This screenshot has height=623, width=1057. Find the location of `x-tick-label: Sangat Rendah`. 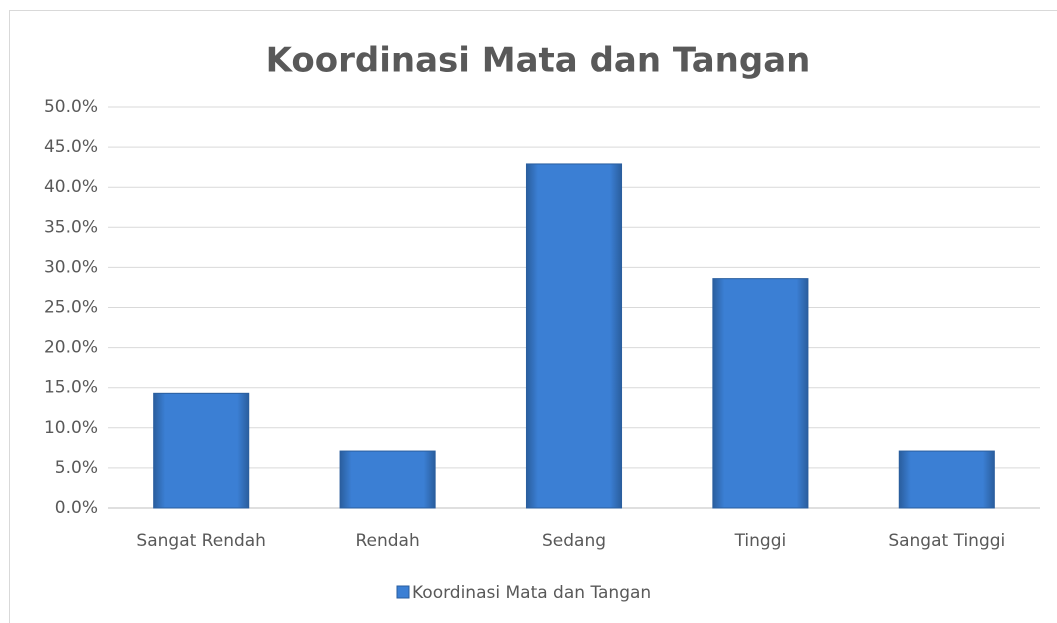

x-tick-label: Sangat Rendah is located at coordinates (201, 541).